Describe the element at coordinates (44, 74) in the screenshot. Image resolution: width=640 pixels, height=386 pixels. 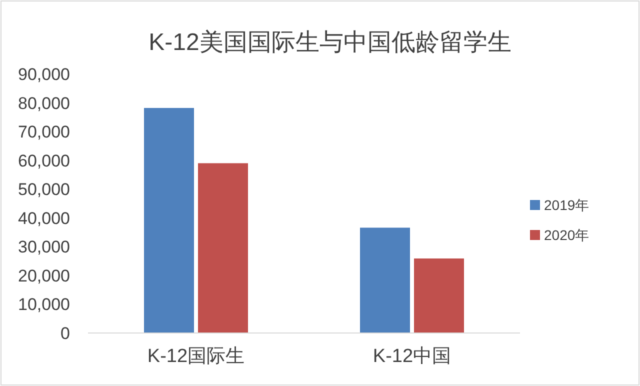
I see `y-tick-label: 90,000` at that location.